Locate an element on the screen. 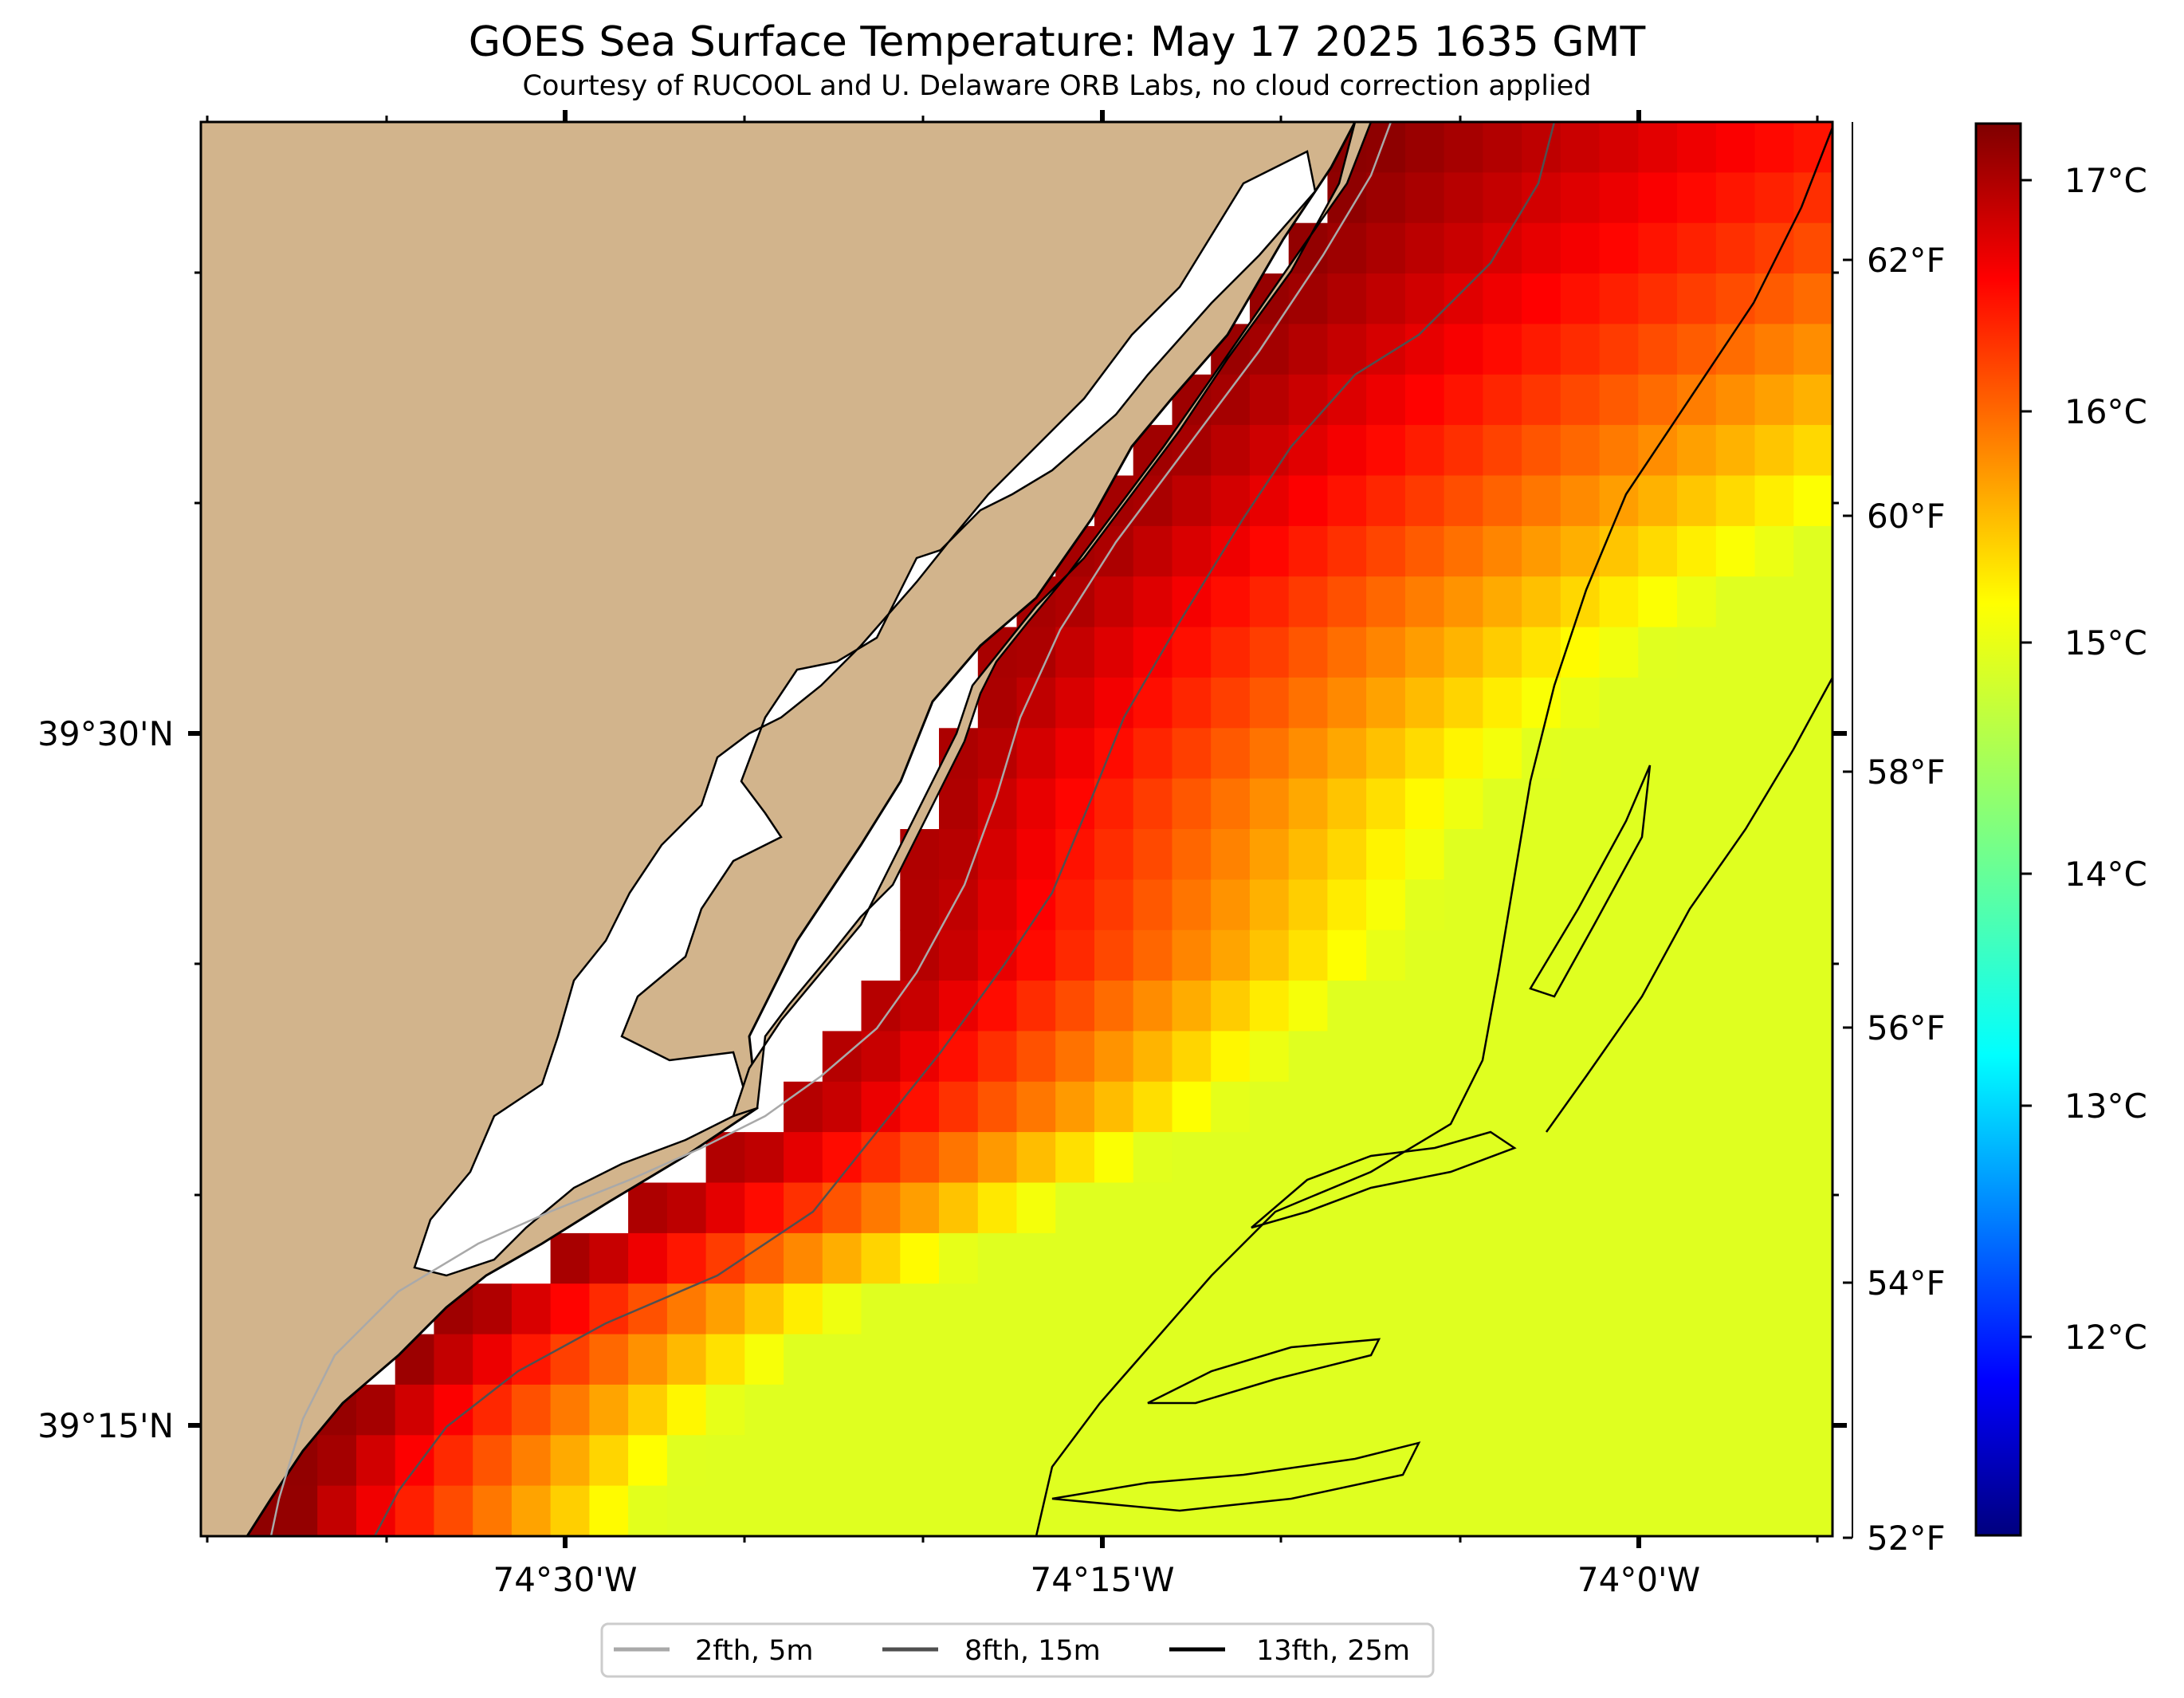 The image size is (2184, 1698). c-label: 17°C is located at coordinates (2105, 181).